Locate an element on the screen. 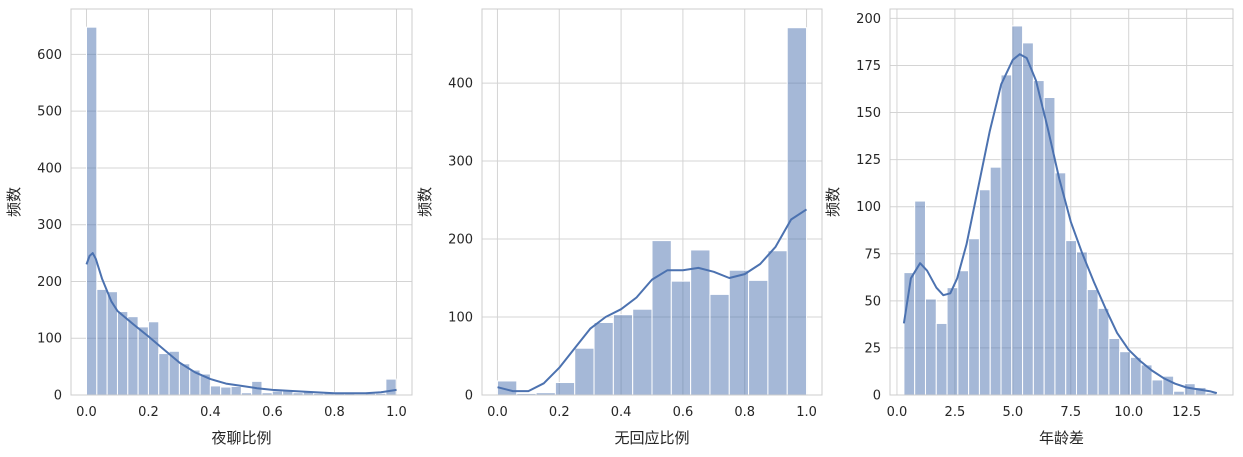 The width and height of the screenshot is (1243, 457). y-tick-label: 150 is located at coordinates (868, 113).